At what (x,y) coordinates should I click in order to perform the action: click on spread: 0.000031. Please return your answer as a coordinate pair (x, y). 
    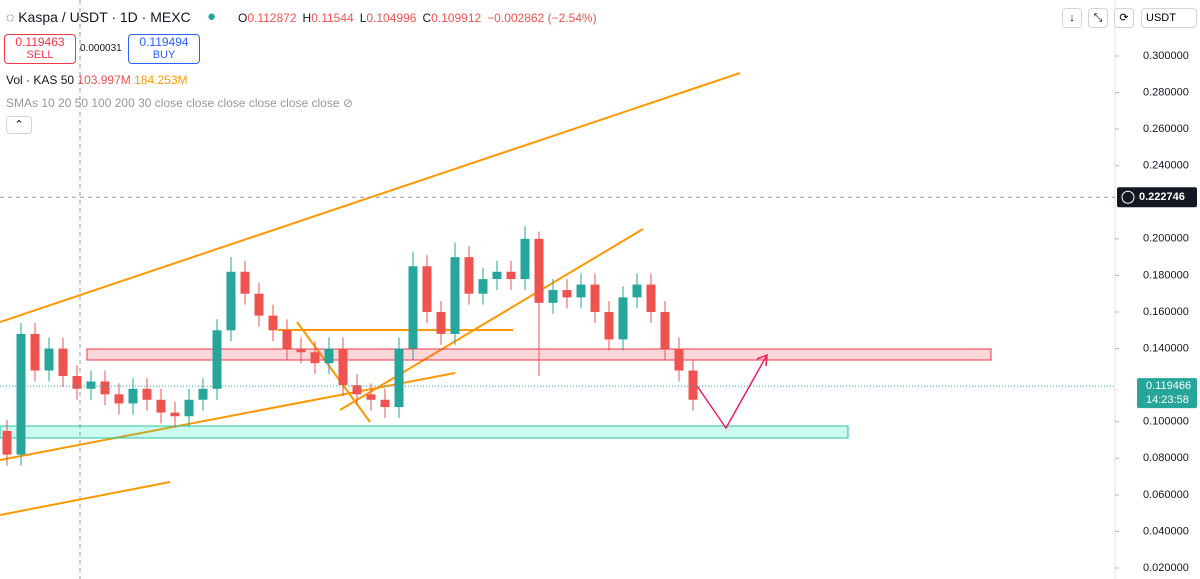
    Looking at the image, I should click on (101, 48).